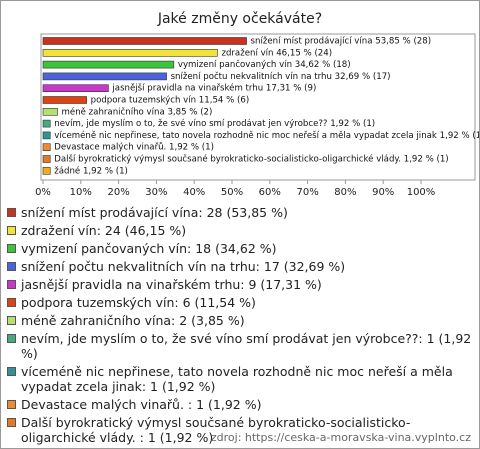  I want to click on bar-label: podpora tuzemských vín 11,54 % (6), so click(170, 101).